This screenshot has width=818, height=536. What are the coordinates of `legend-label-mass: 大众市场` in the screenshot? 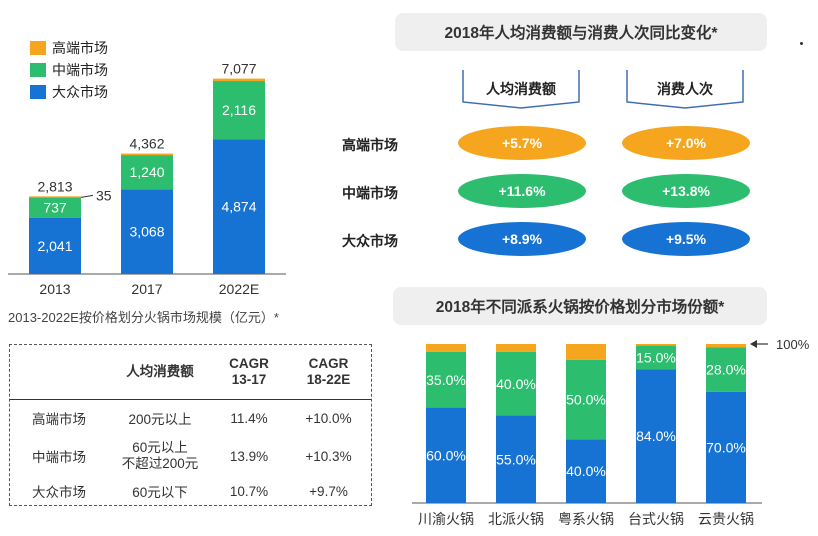 It's located at (80, 92).